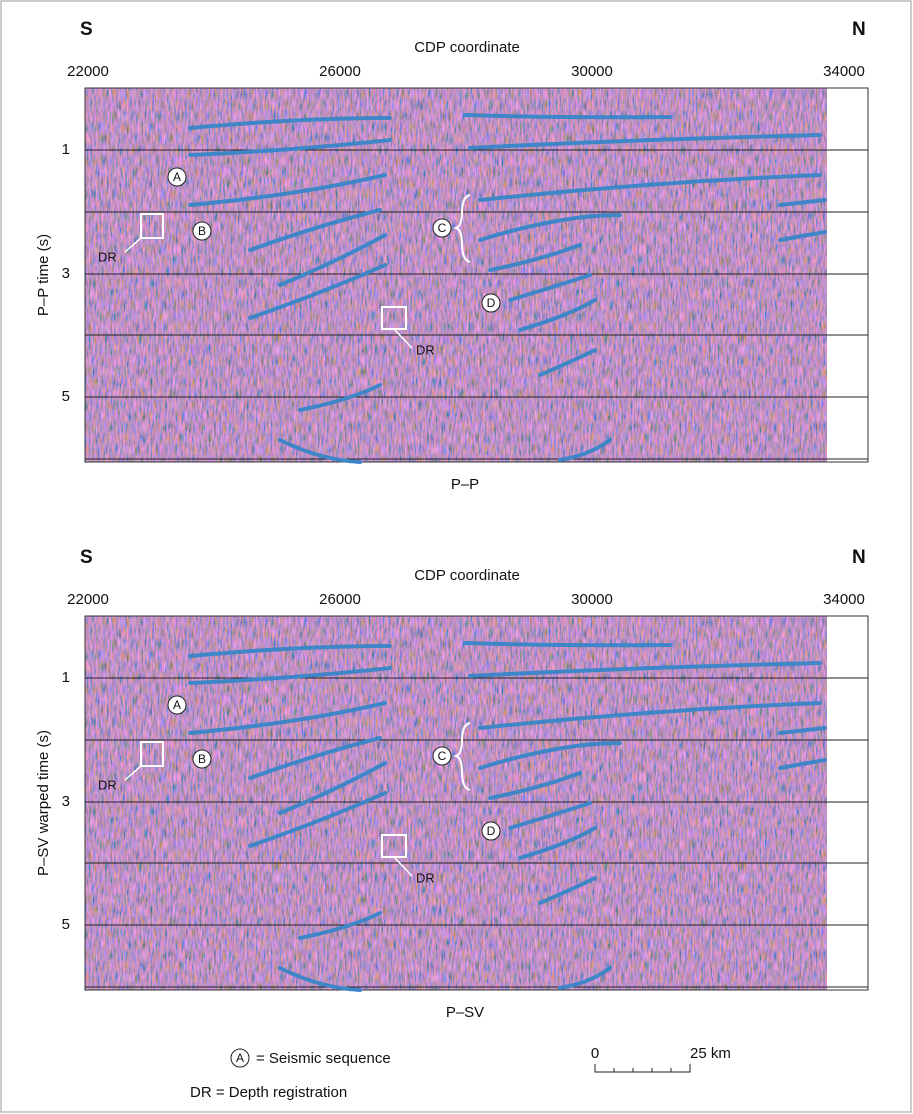 The height and width of the screenshot is (1114, 913). I want to click on dr-box, so click(152, 226).